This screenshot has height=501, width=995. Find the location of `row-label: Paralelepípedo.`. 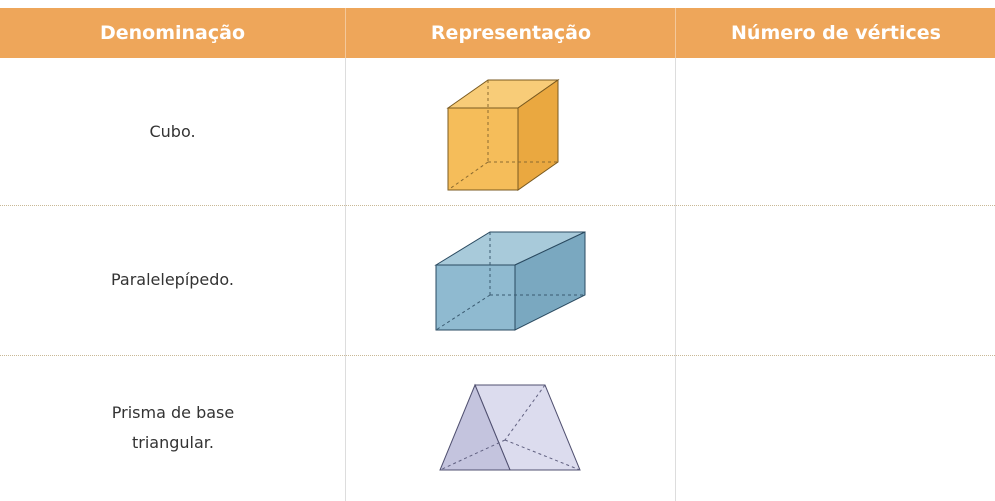

row-label: Paralelepípedo. is located at coordinates (172, 279).